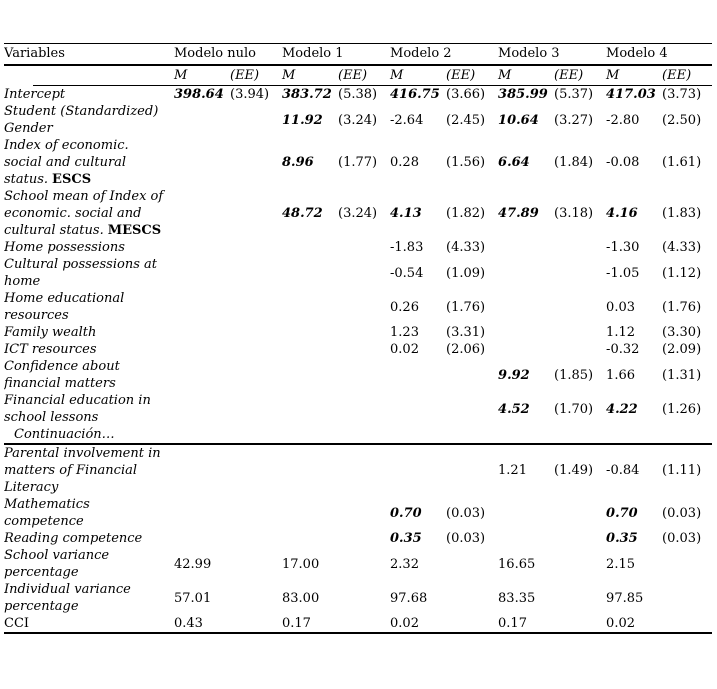 This screenshot has height=689, width=717. Describe the element at coordinates (199, 94) in the screenshot. I see `m-value: 398.64` at that location.